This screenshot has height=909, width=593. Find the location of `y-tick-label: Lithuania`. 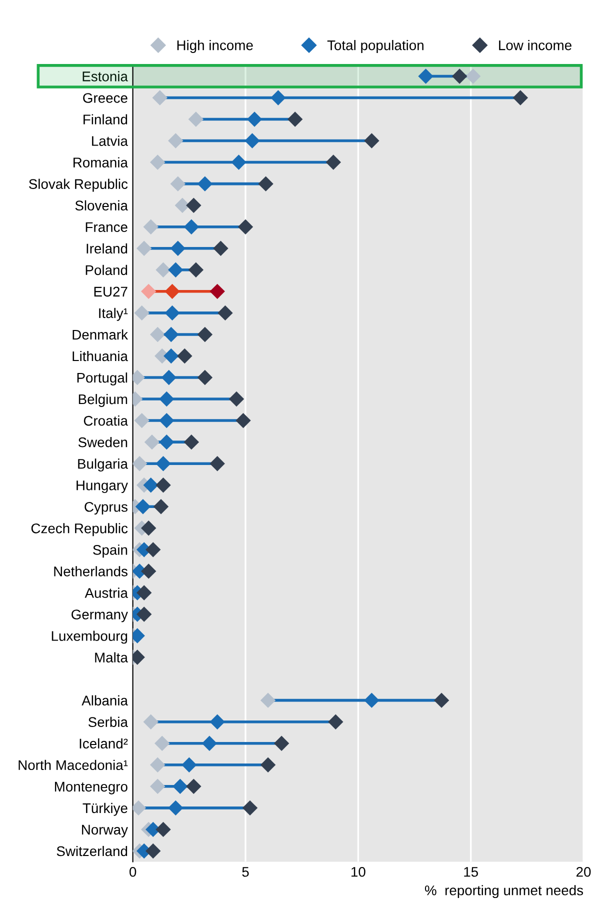

y-tick-label: Lithuania is located at coordinates (100, 356).